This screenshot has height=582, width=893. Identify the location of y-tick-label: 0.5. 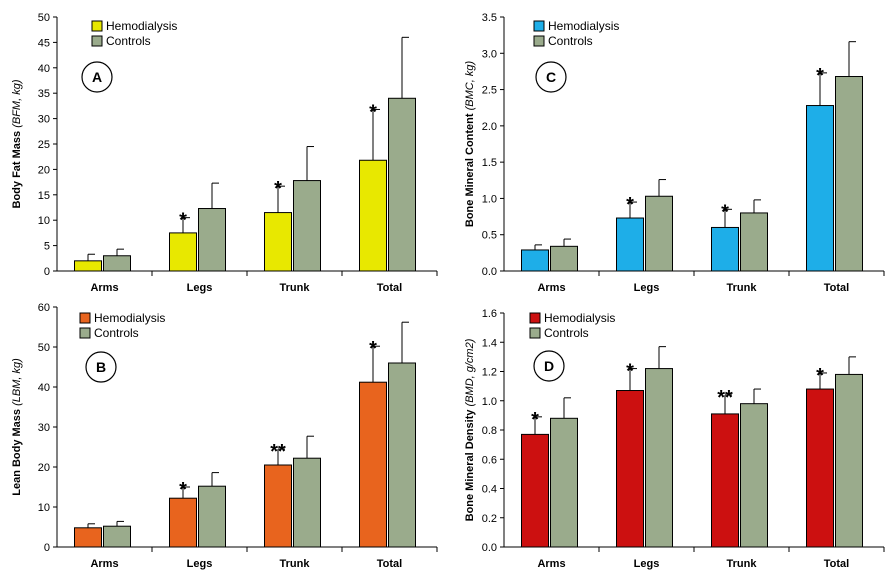
(489, 236).